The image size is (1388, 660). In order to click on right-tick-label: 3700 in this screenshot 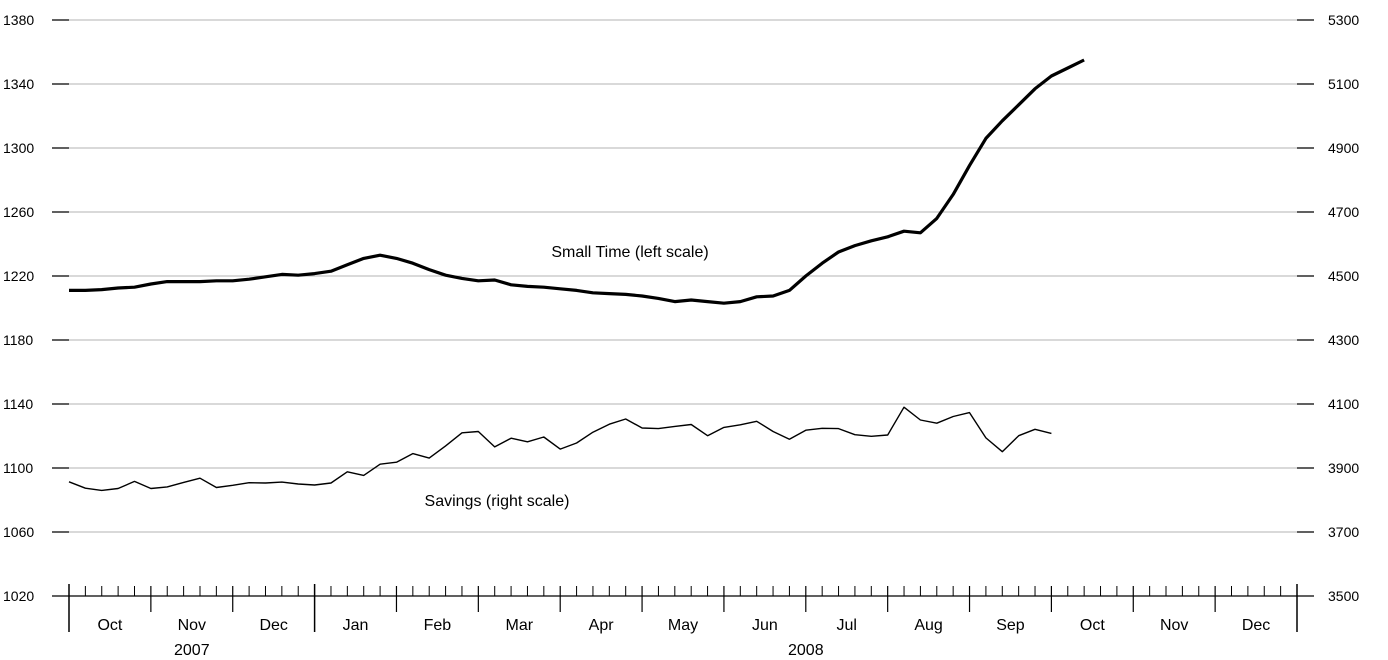, I will do `click(1343, 532)`.